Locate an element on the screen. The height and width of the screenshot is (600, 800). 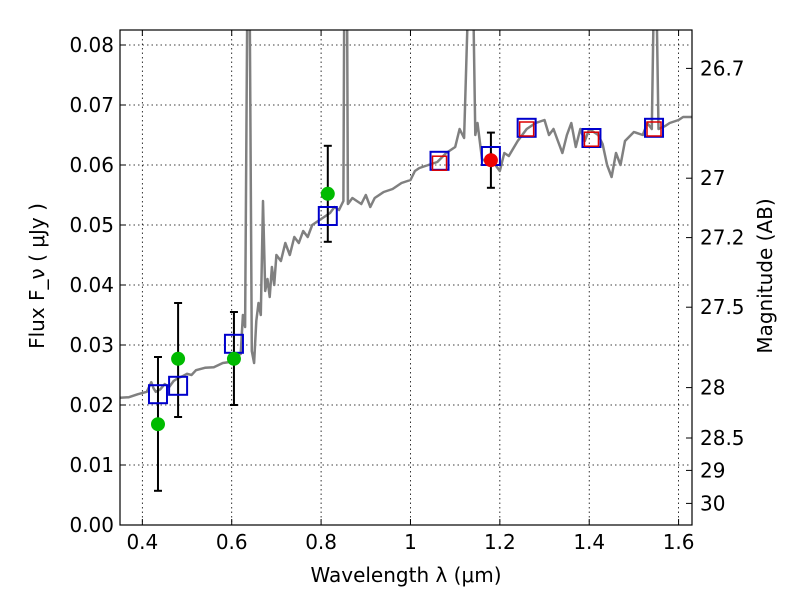
y-axis-label: Flux F_ν ( μJy ) is located at coordinates (37, 276).